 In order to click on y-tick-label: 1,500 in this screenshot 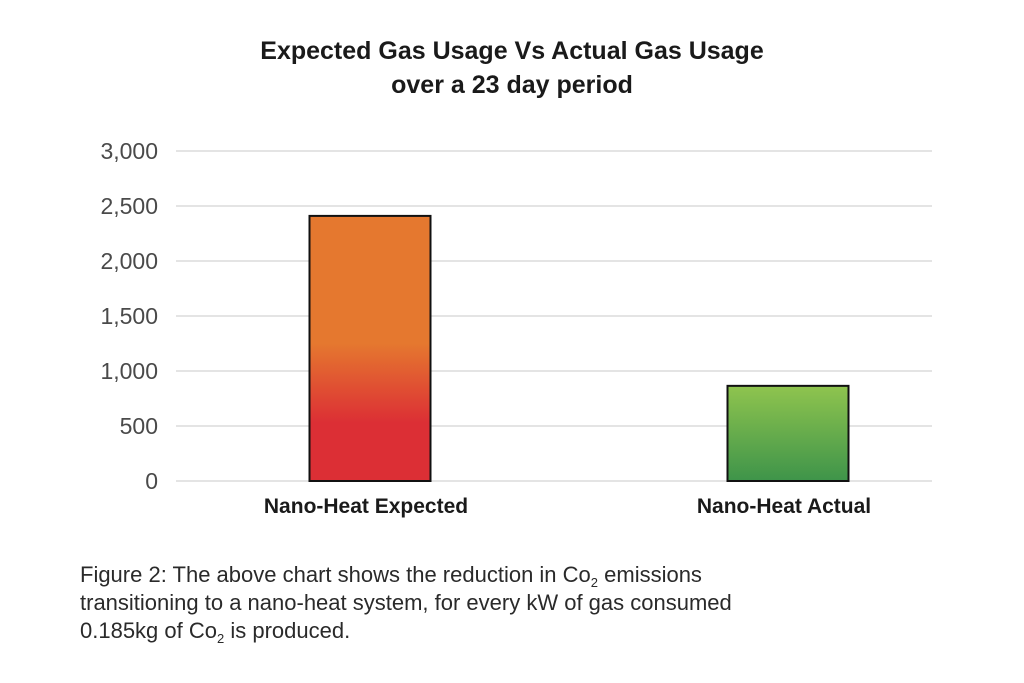, I will do `click(129, 316)`.